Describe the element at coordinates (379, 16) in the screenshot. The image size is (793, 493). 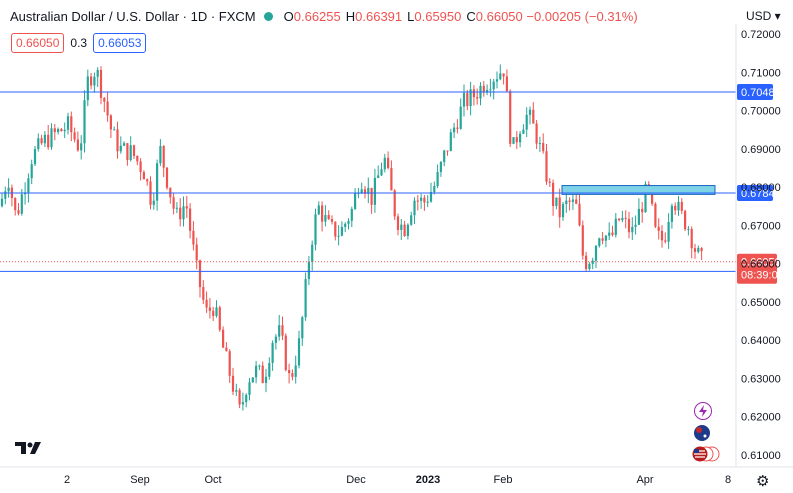
I see `high-value: 0.66391` at that location.